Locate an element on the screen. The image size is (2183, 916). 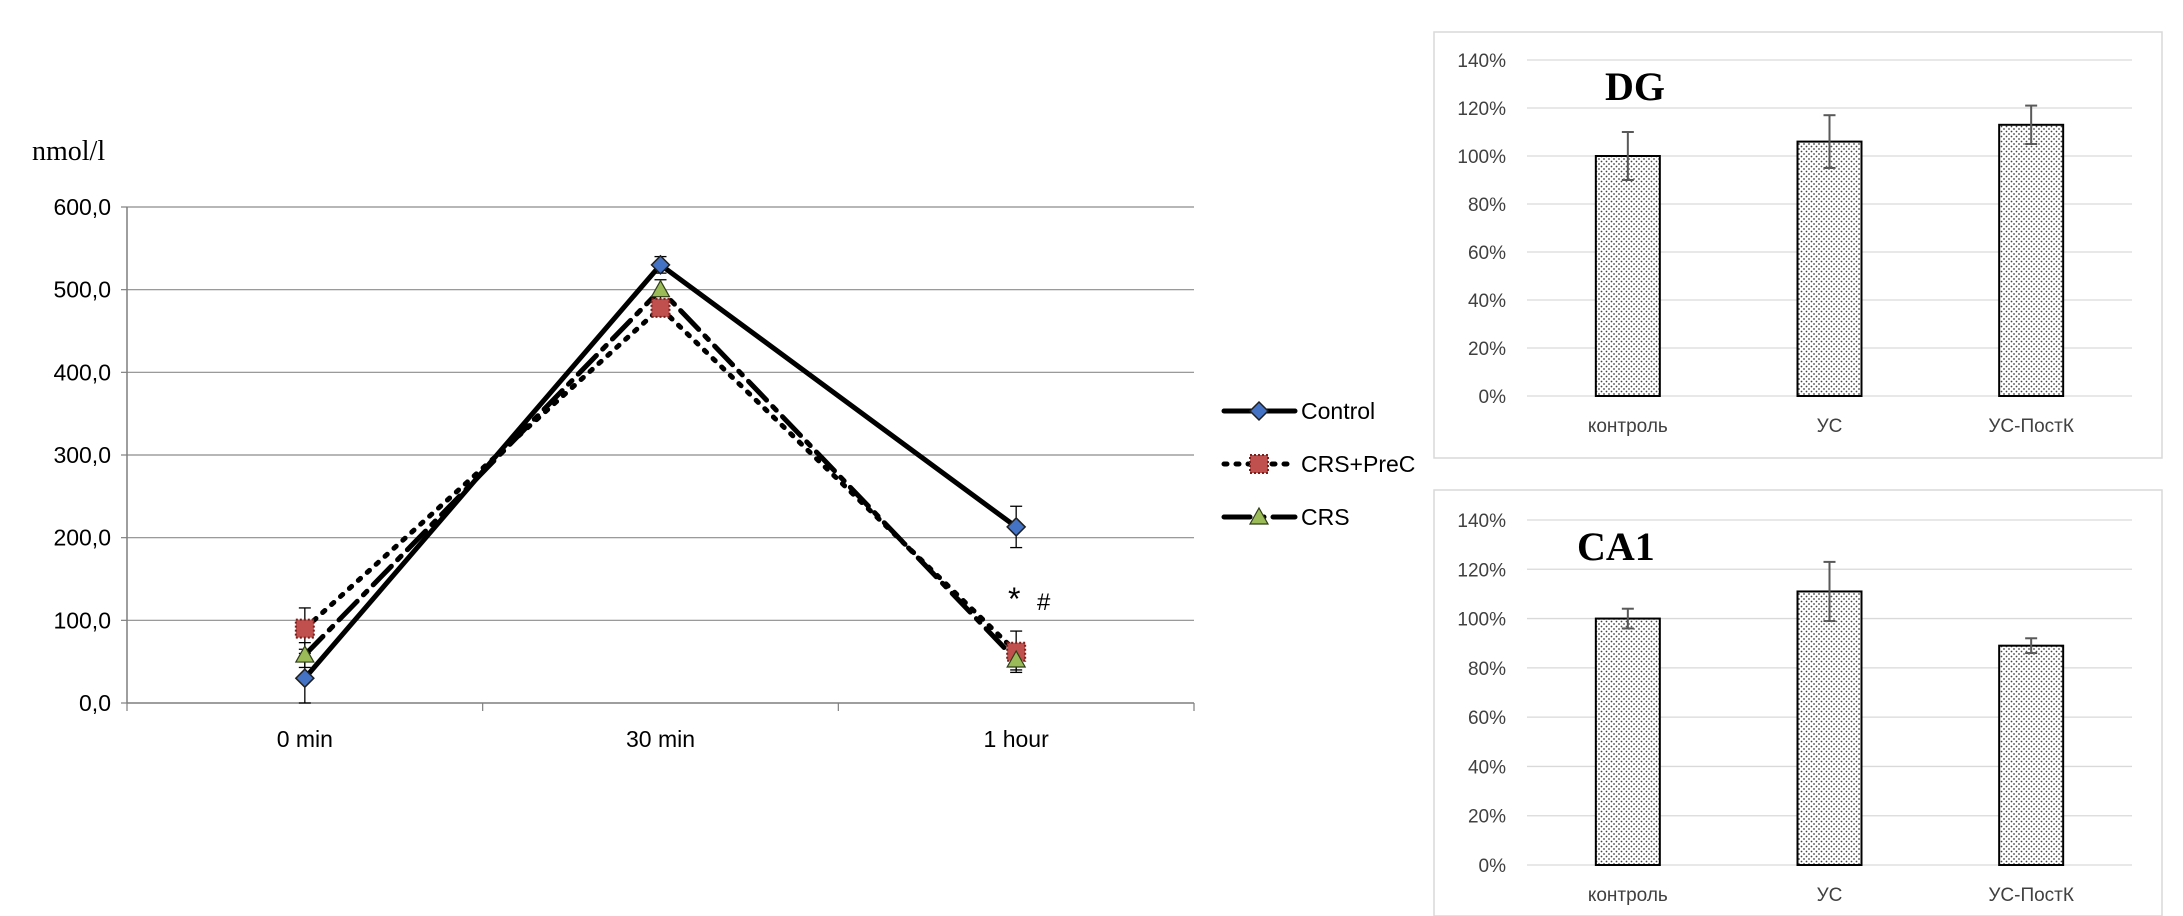
y-tick-label: 300,0 is located at coordinates (82, 455).